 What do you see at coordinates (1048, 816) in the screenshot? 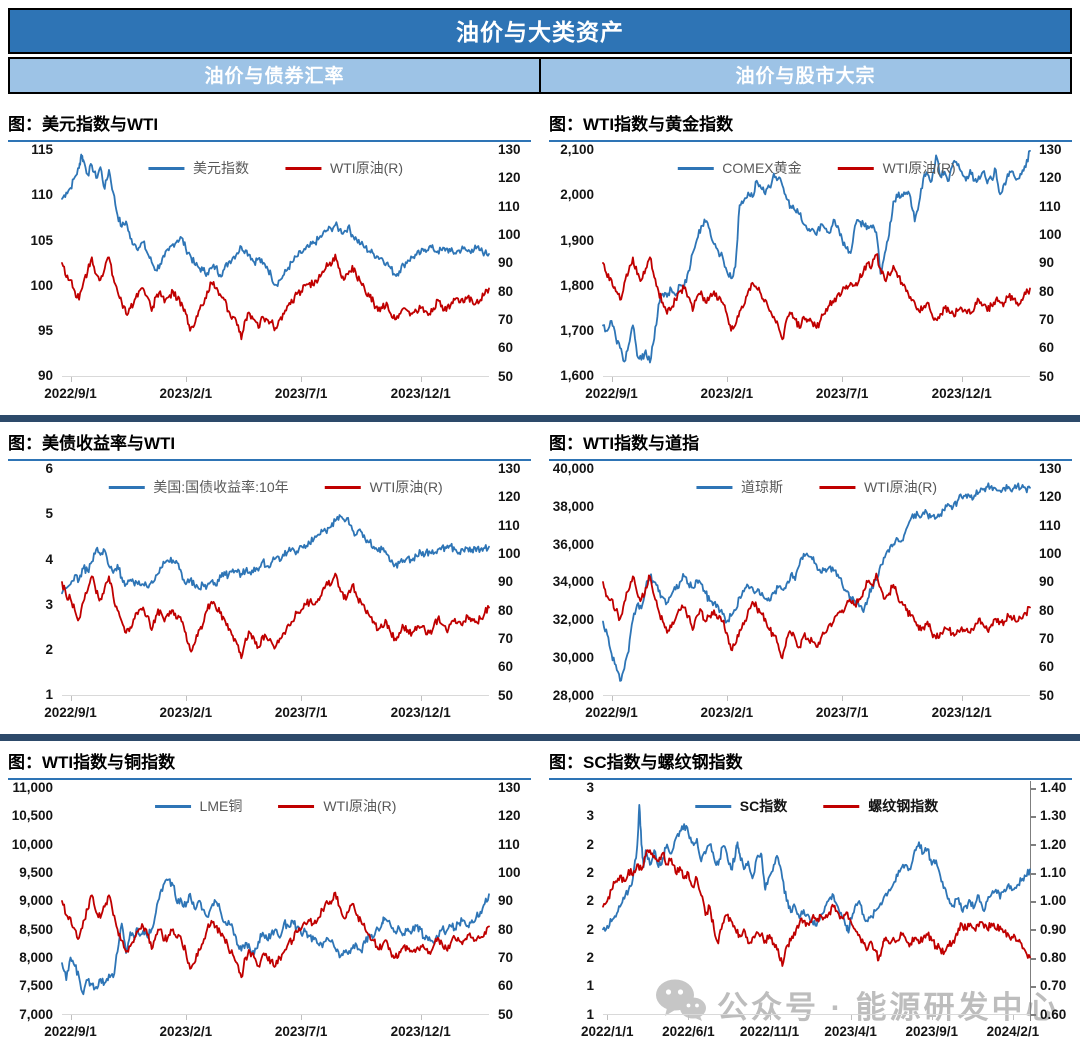
I see `axis-tick-label: 1.30` at bounding box center [1048, 816].